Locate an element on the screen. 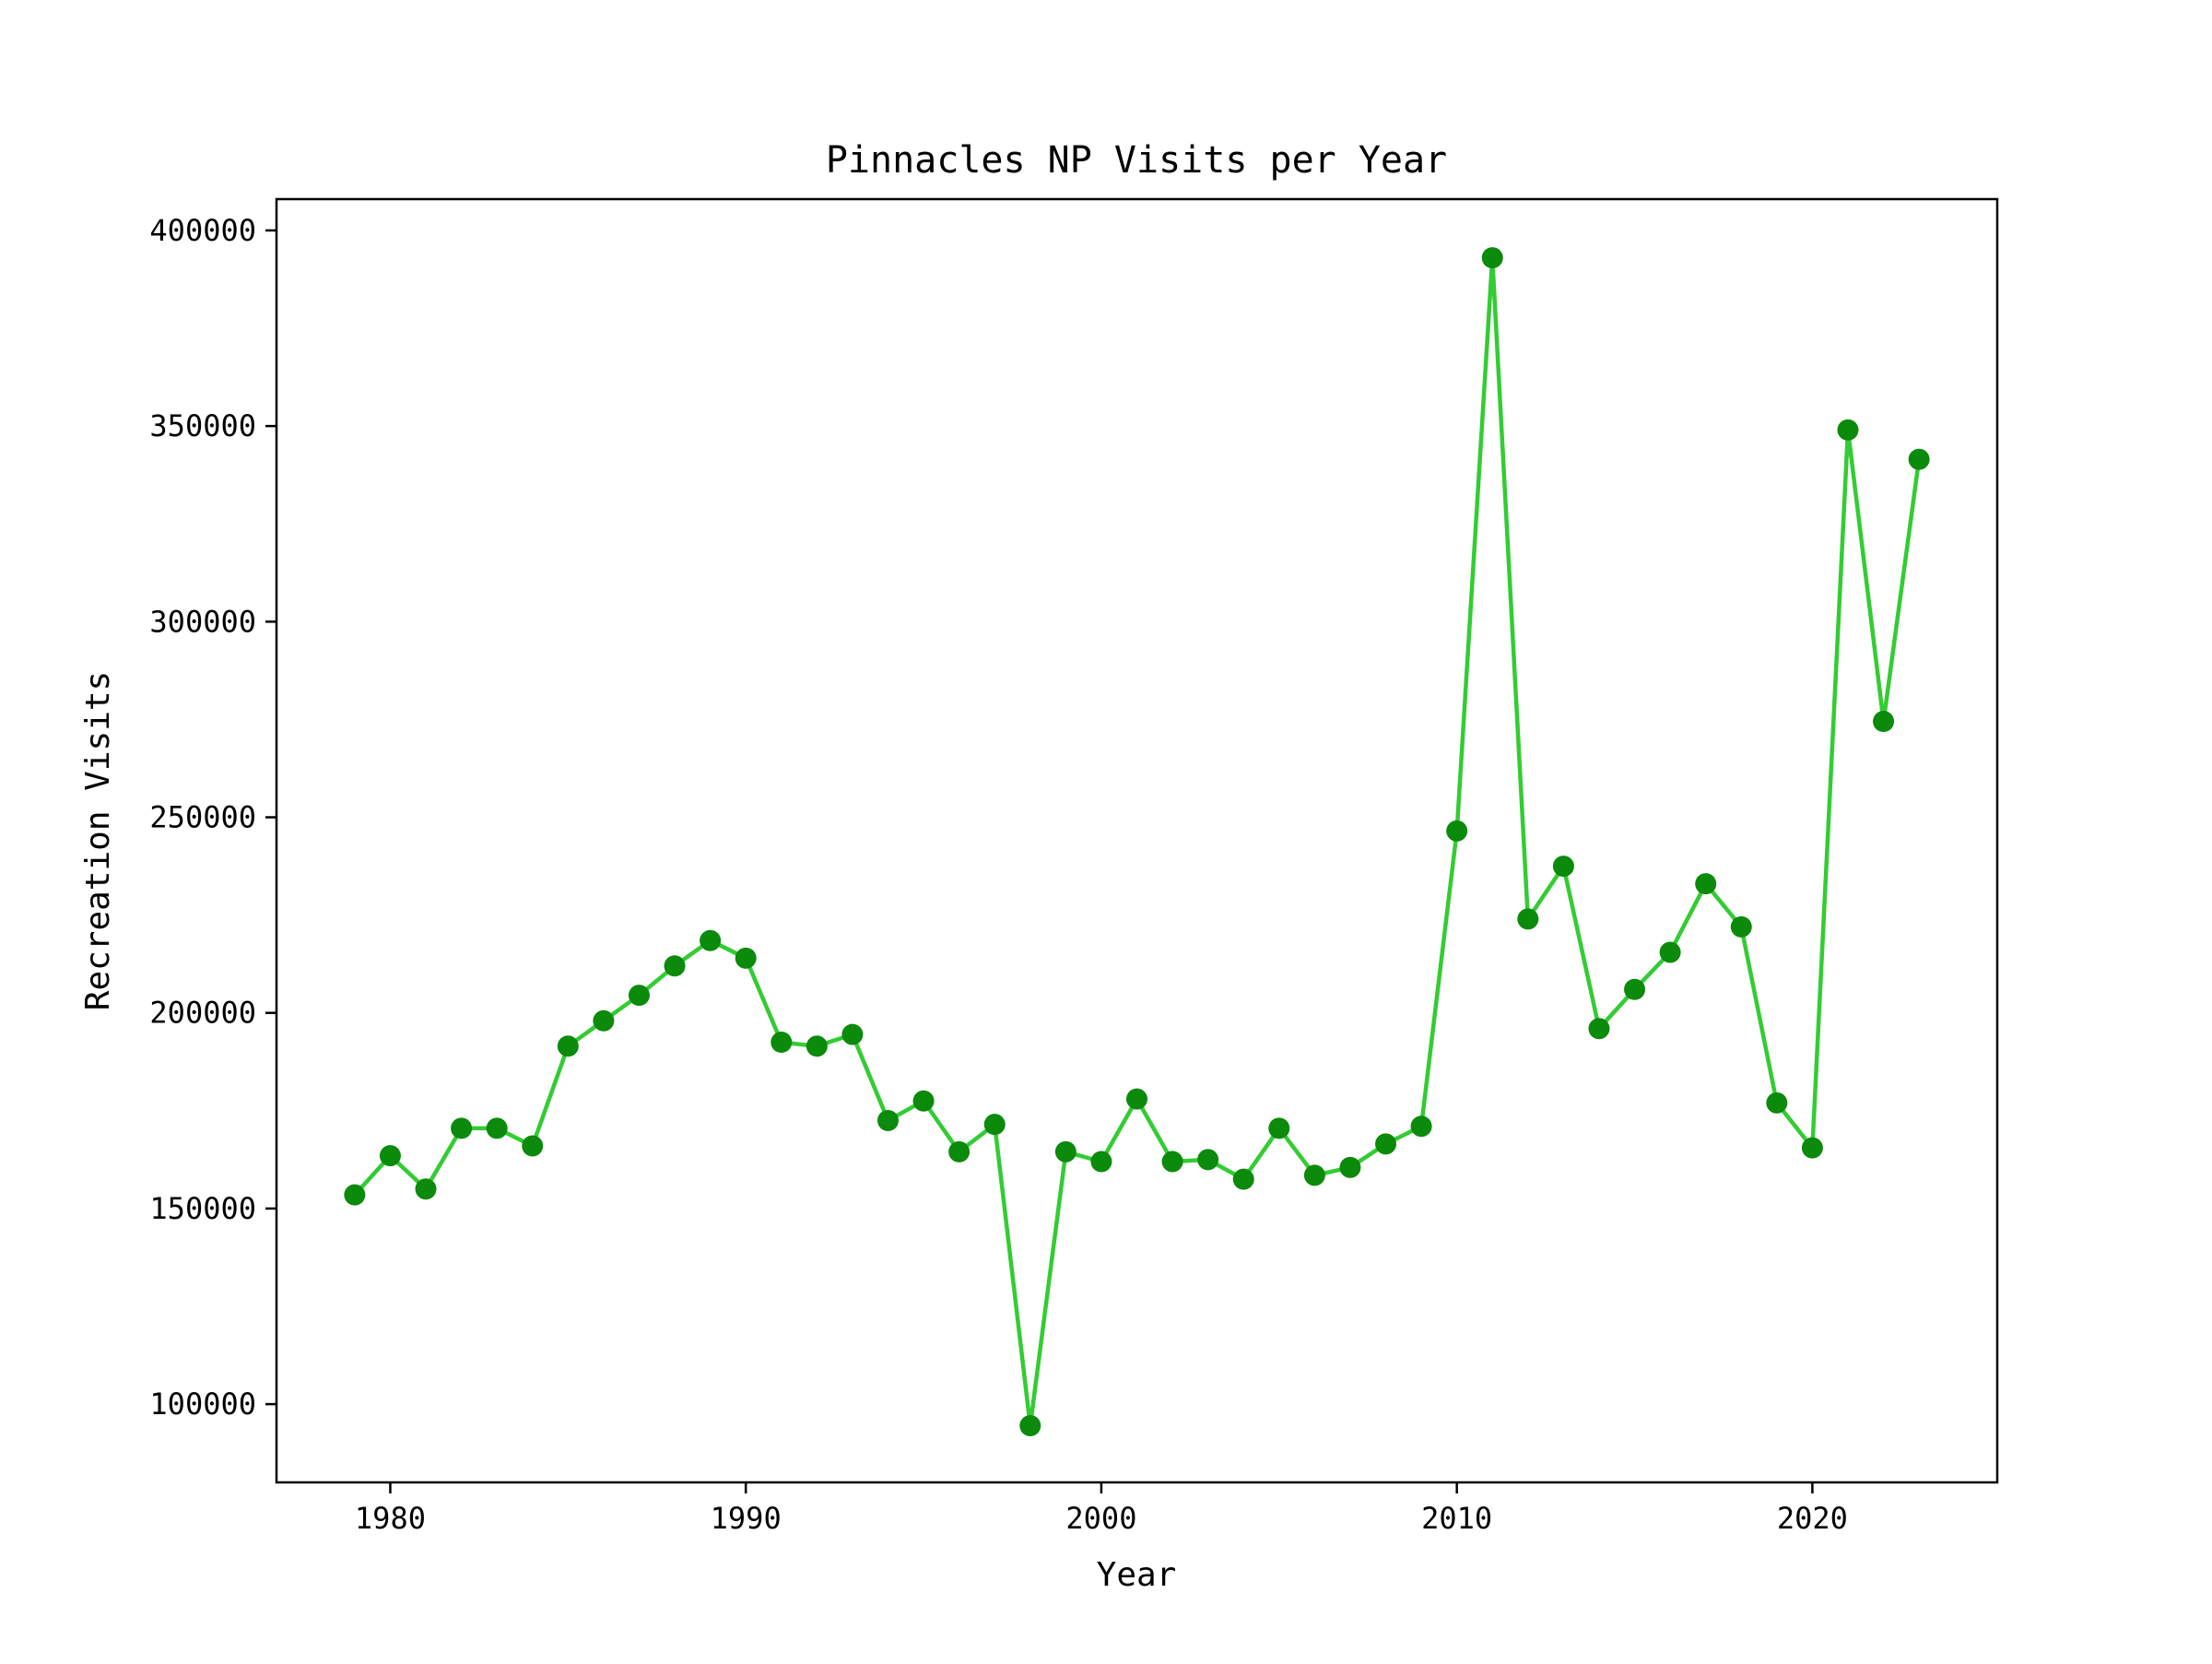 The image size is (2212, 1664). y-tick-label: 400000 is located at coordinates (202, 230).